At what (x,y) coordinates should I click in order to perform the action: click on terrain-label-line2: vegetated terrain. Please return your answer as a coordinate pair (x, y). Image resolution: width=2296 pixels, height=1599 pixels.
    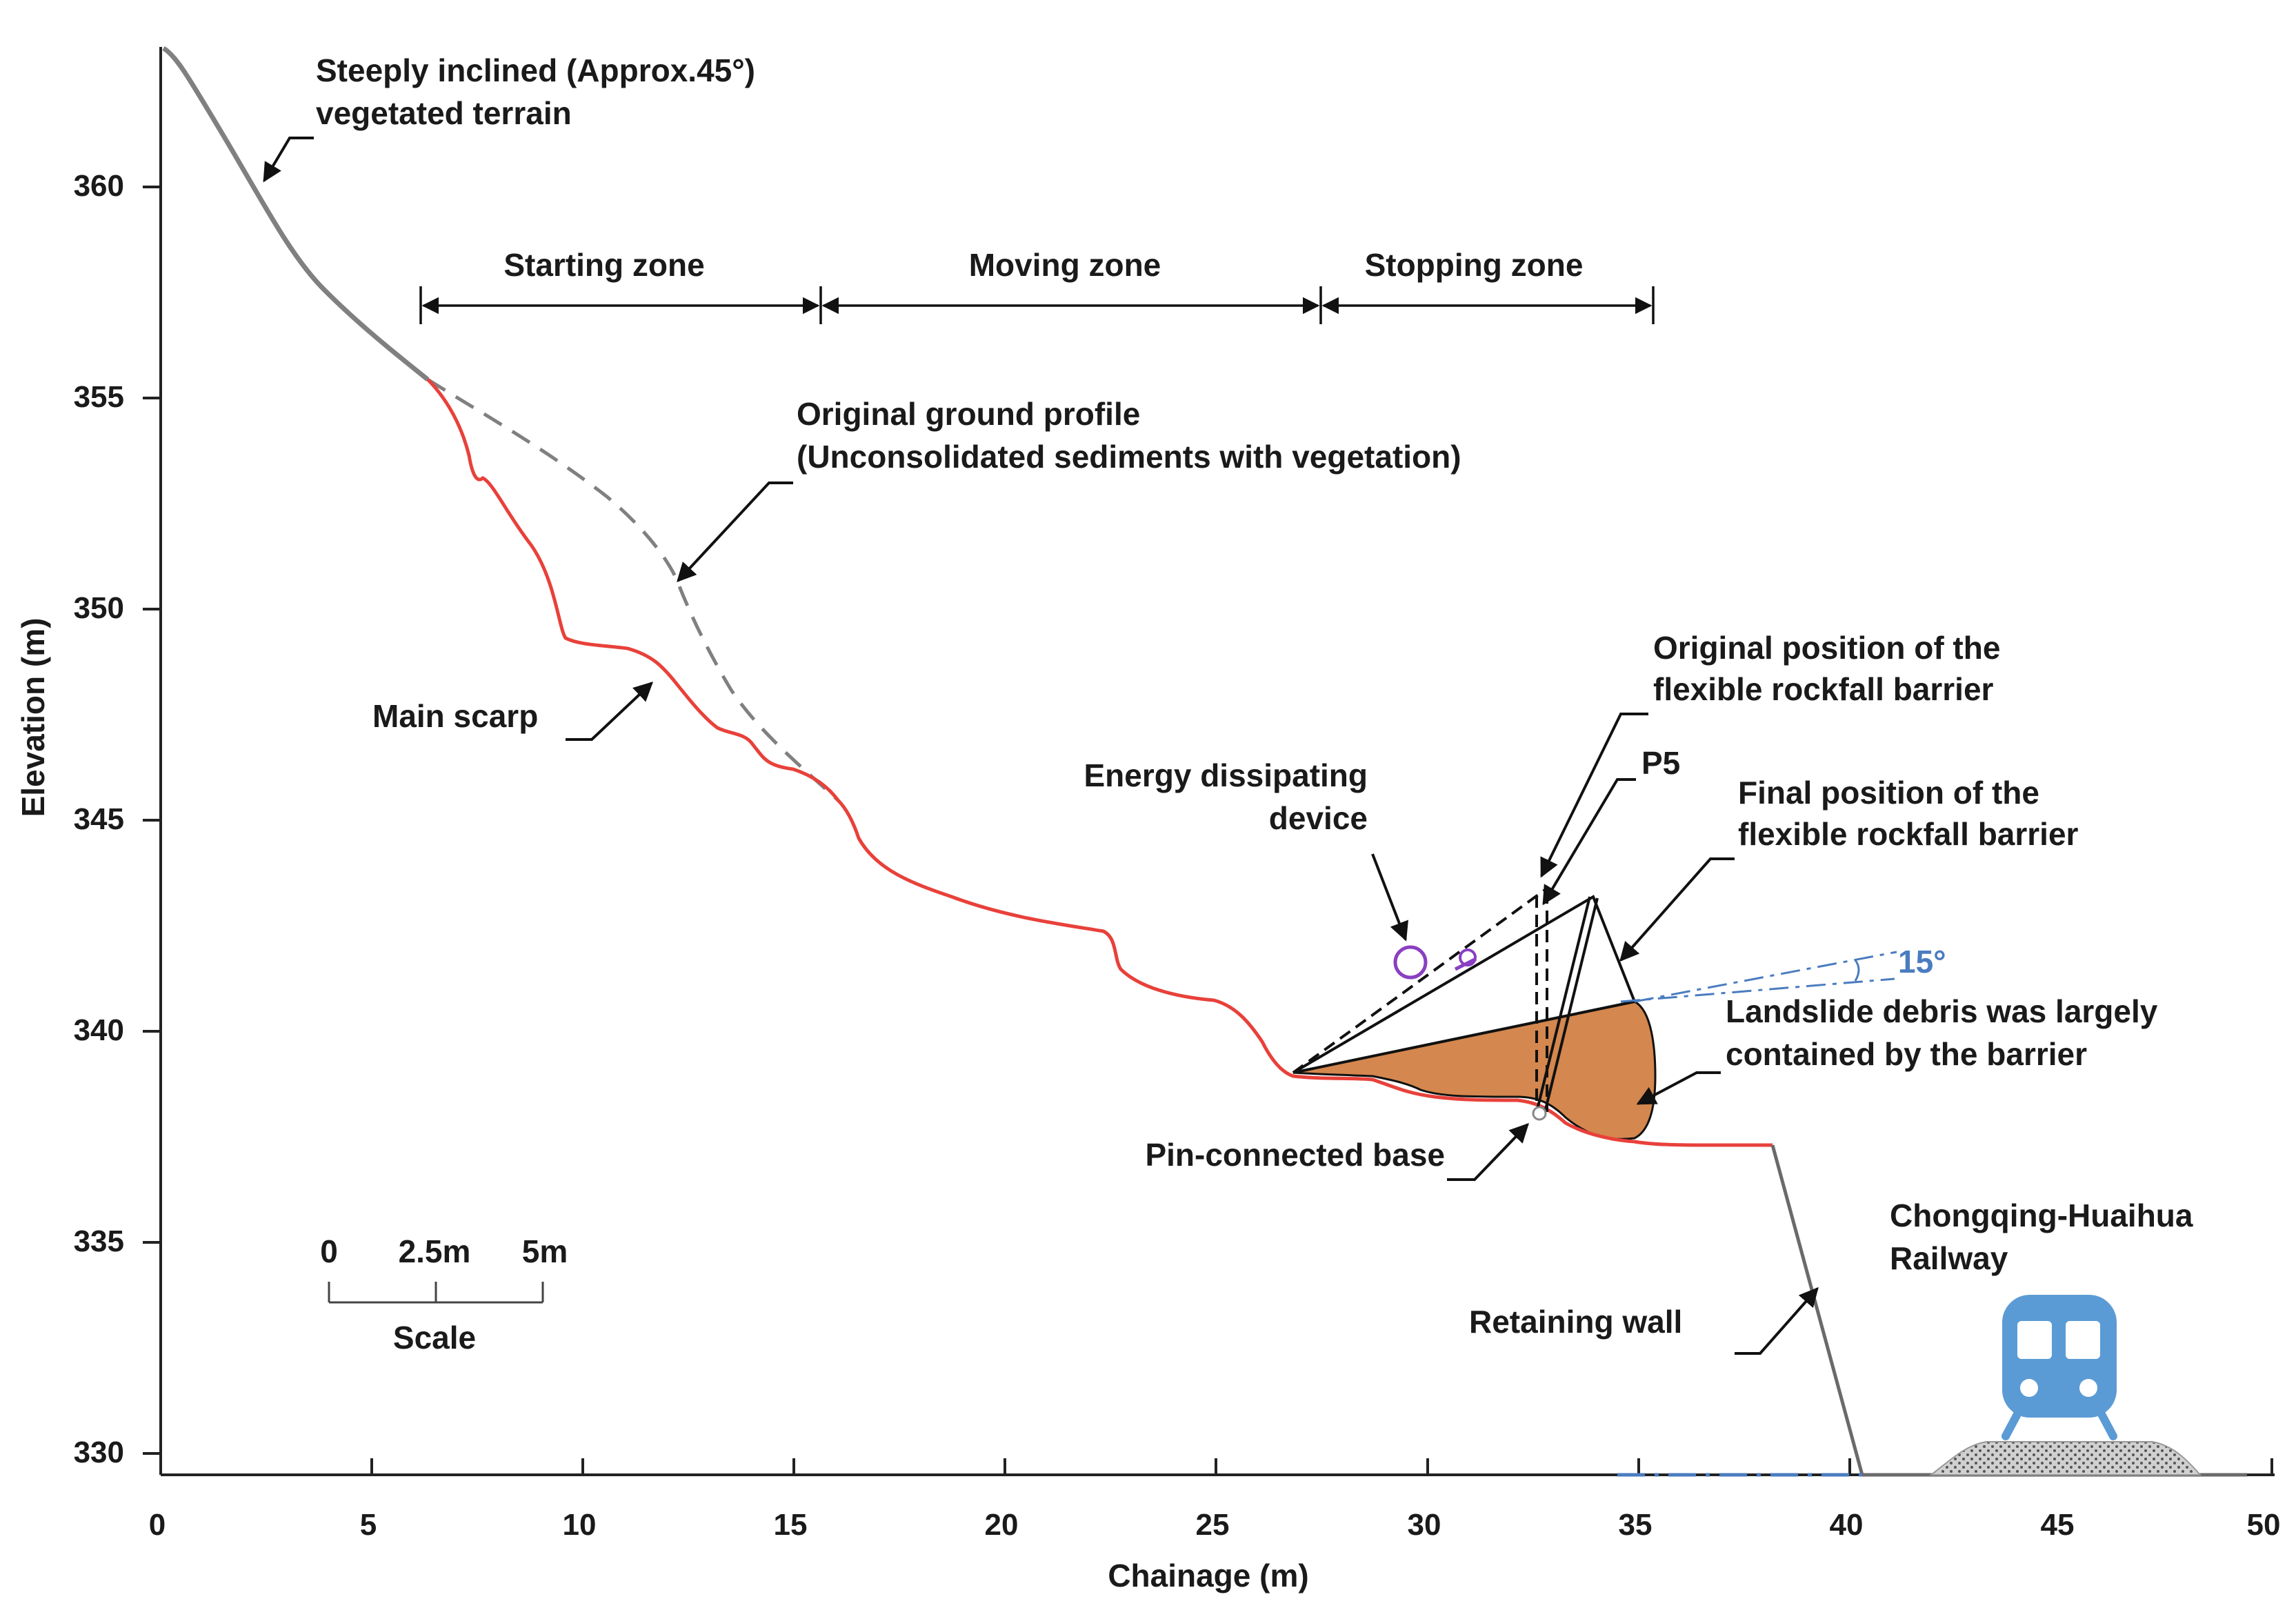
    Looking at the image, I should click on (444, 113).